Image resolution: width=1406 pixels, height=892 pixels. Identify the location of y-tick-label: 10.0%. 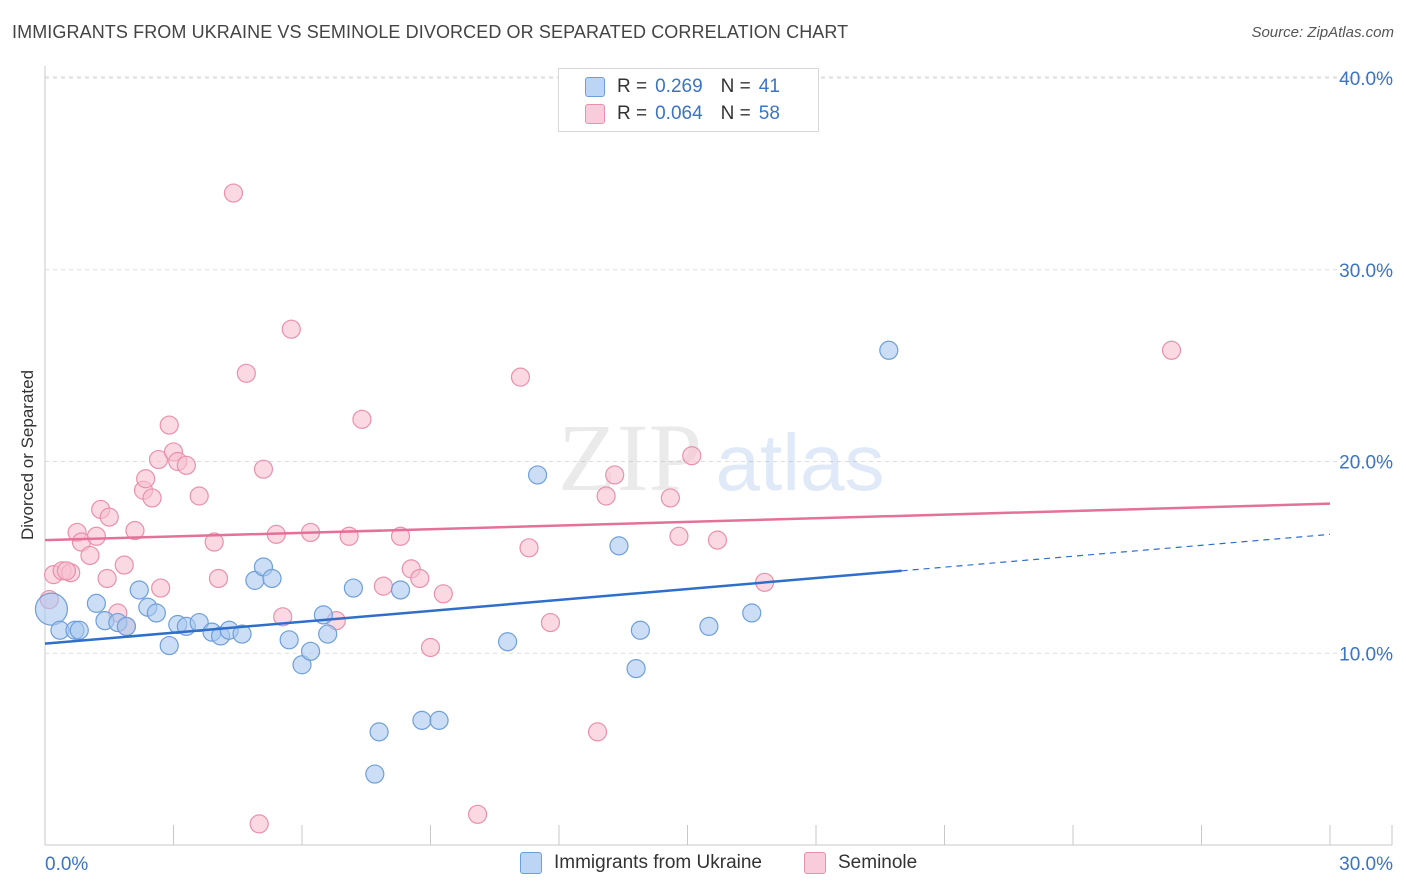
(1366, 654).